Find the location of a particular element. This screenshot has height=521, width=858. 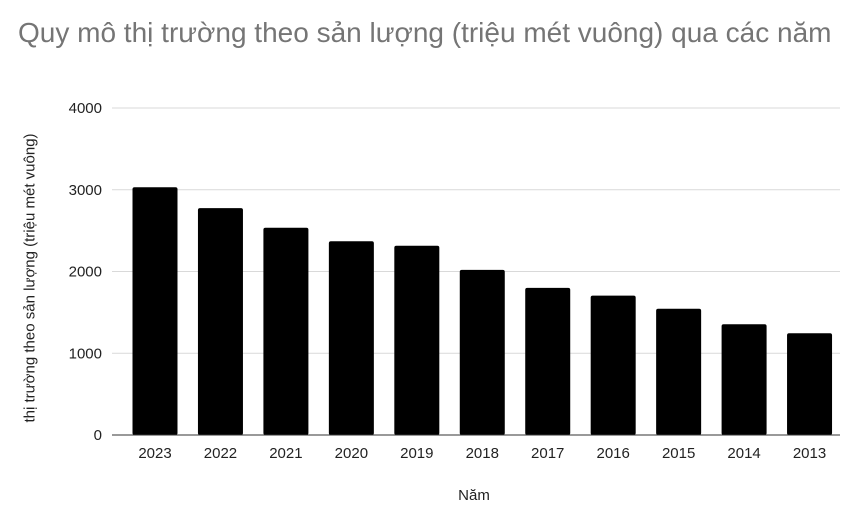

x-tick-label: 2019 is located at coordinates (416, 453).